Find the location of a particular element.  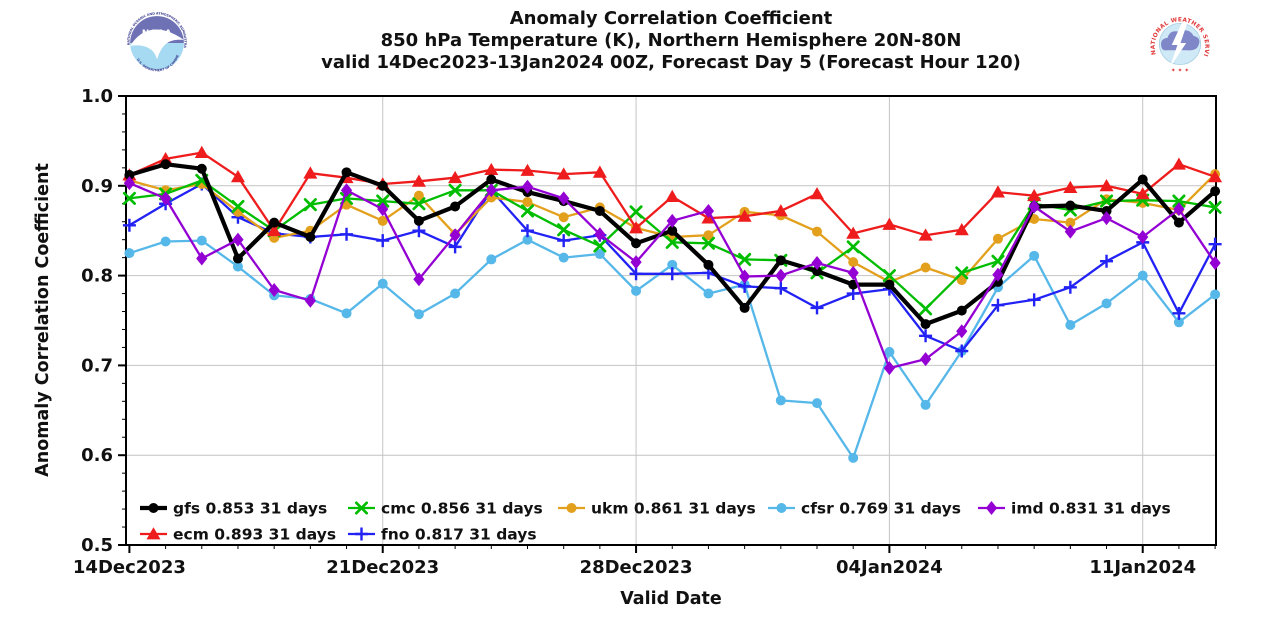

legend-label-ecm: ecm 0.893 31 days is located at coordinates (254, 535).